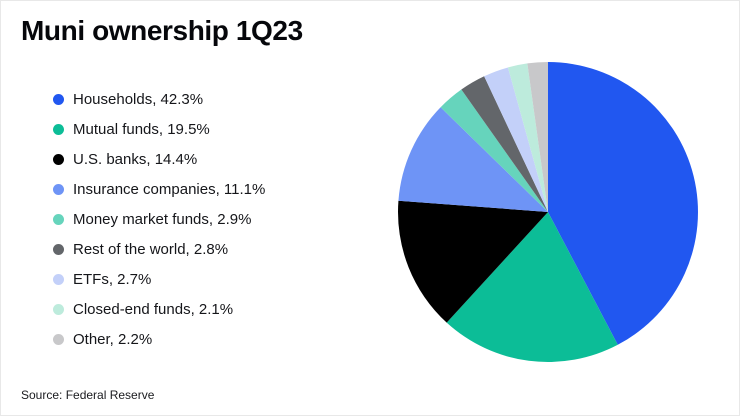 This screenshot has width=740, height=416. I want to click on legend-label: U.S. banks, 14.4%, so click(135, 159).